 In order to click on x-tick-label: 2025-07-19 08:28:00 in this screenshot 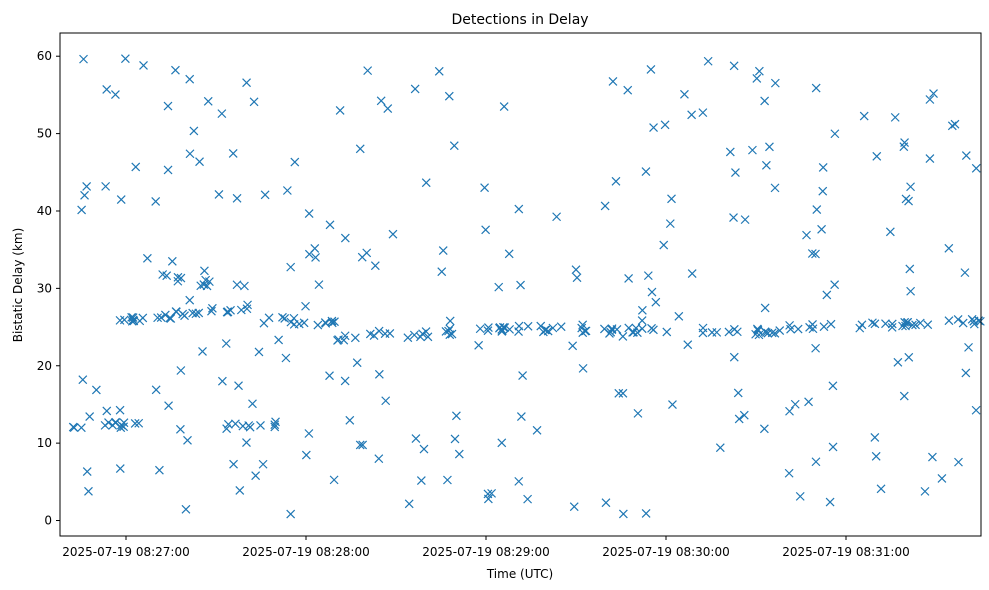, I will do `click(305, 552)`.